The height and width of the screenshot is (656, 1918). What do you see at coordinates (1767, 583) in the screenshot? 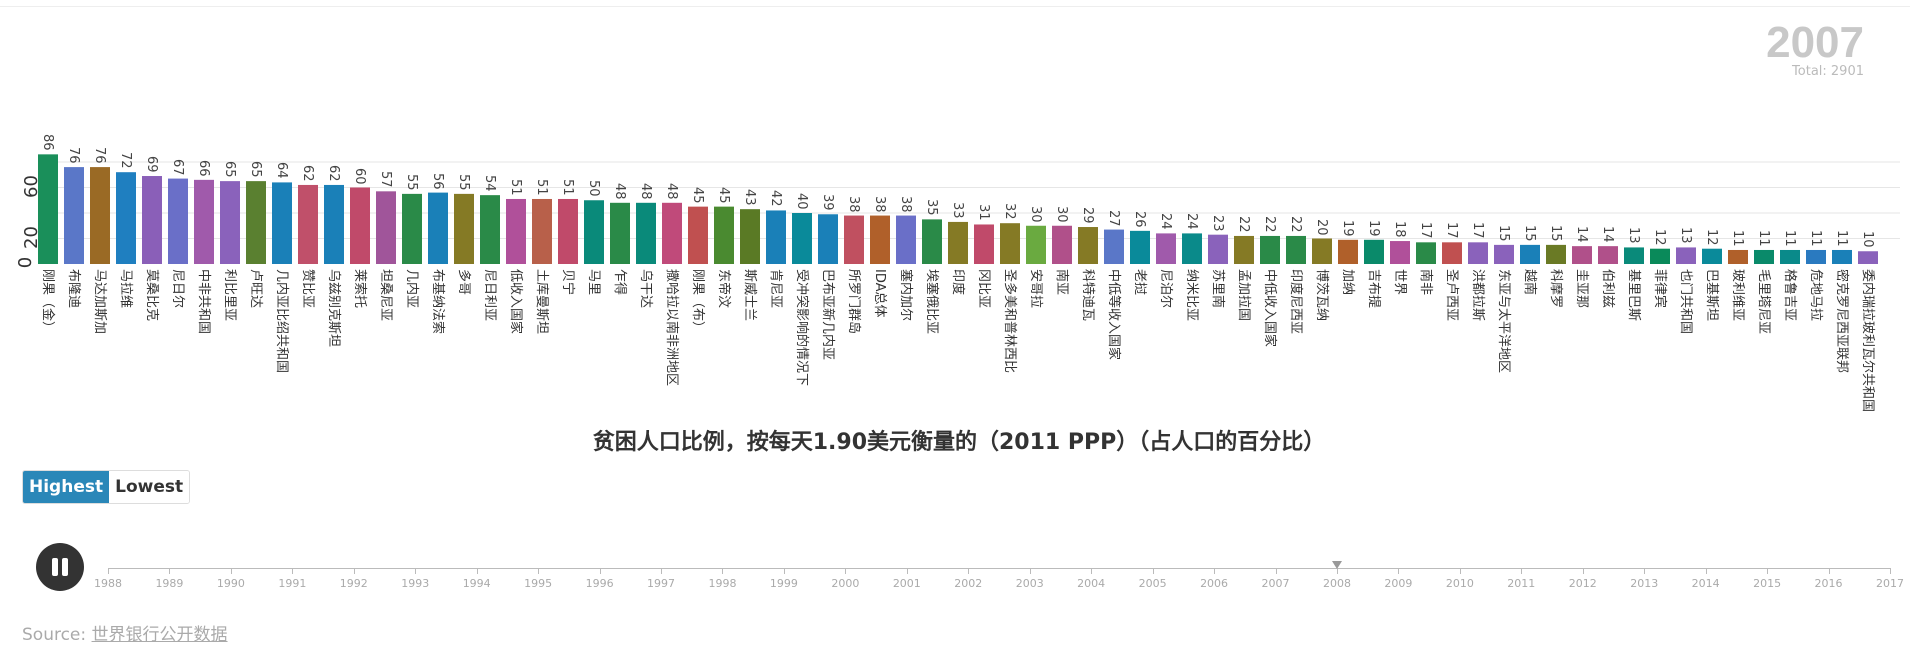
I see `timeline-year-label: 2015` at bounding box center [1767, 583].